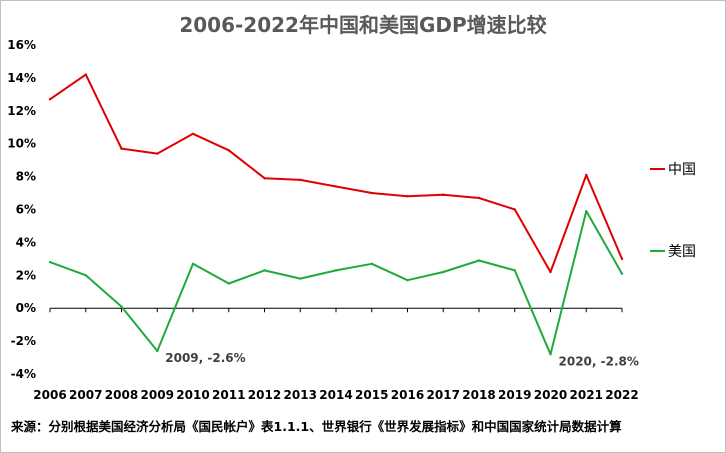  I want to click on x-tick-label: 2017, so click(443, 395).